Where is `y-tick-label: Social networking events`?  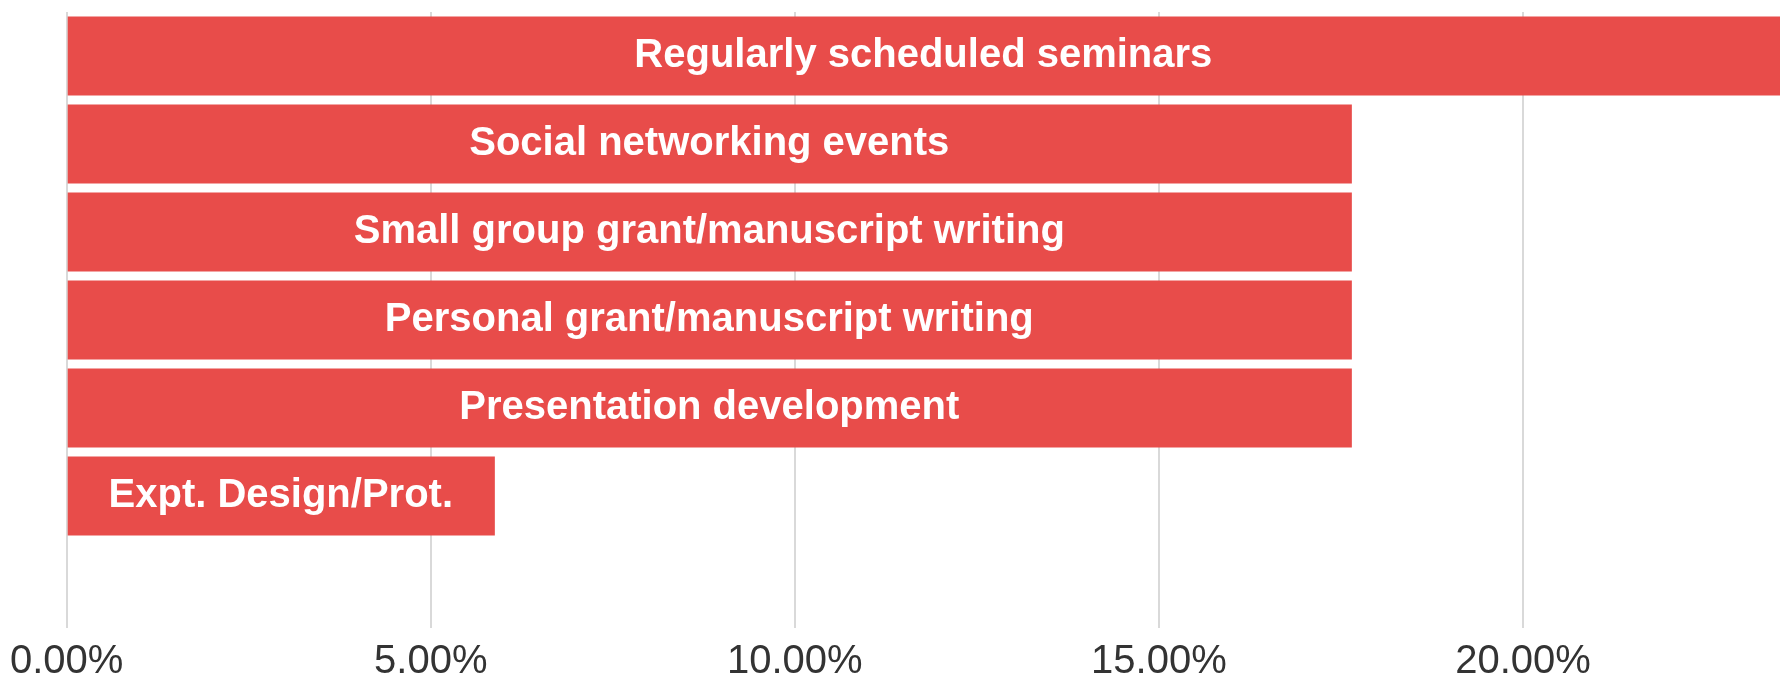 y-tick-label: Social networking events is located at coordinates (709, 141).